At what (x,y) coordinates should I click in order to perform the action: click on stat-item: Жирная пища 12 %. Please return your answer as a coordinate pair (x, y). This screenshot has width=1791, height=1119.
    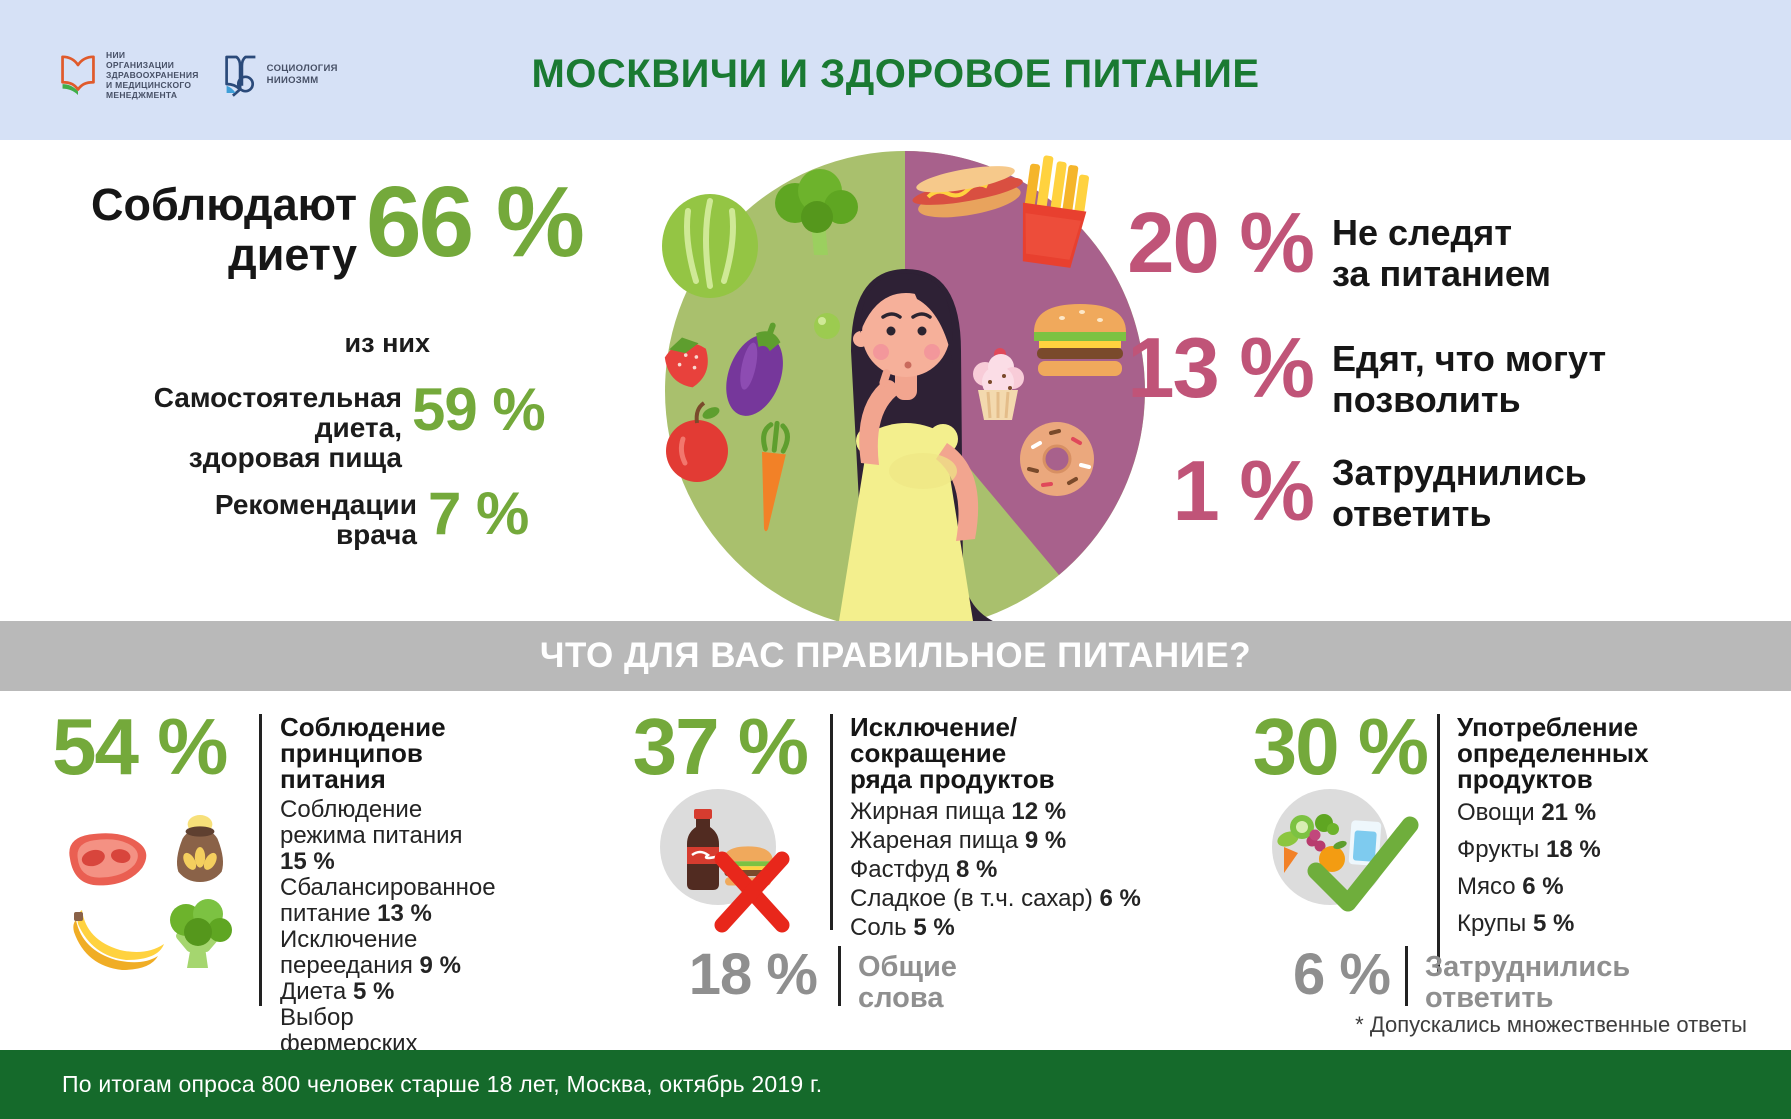
    Looking at the image, I should click on (958, 811).